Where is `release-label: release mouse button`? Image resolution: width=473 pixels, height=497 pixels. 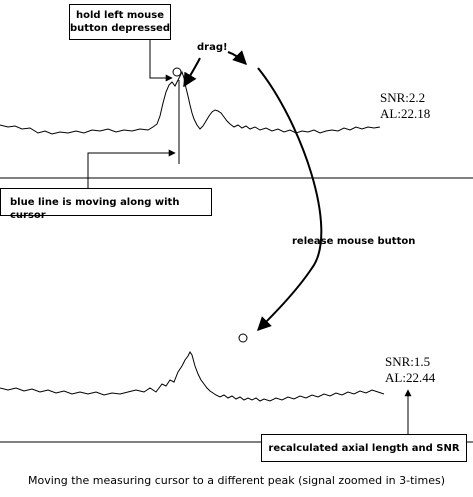 release-label: release mouse button is located at coordinates (354, 241).